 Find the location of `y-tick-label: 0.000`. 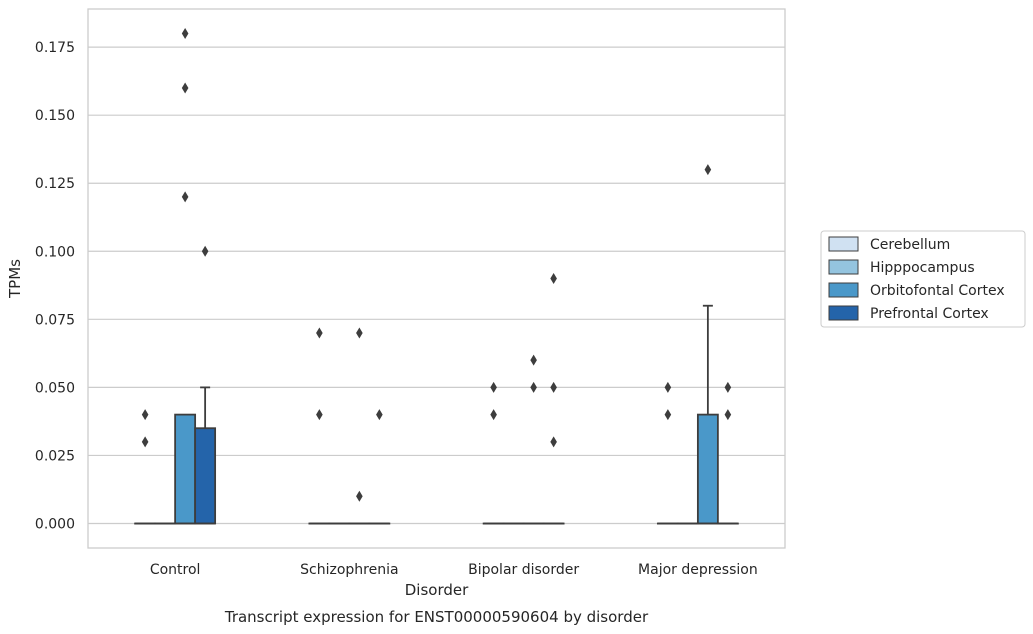

y-tick-label: 0.000 is located at coordinates (55, 525).